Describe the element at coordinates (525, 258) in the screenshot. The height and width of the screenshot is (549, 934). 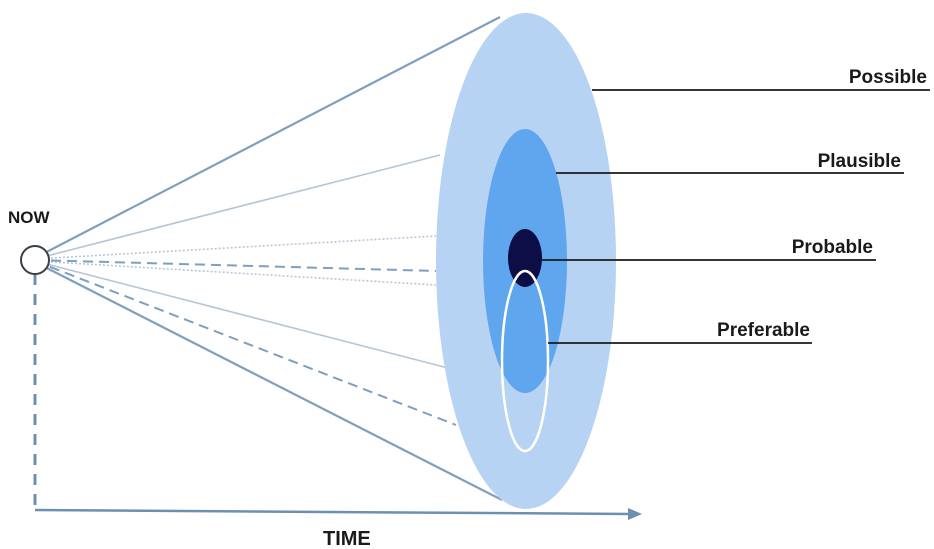
I see `probable-ellipse` at that location.